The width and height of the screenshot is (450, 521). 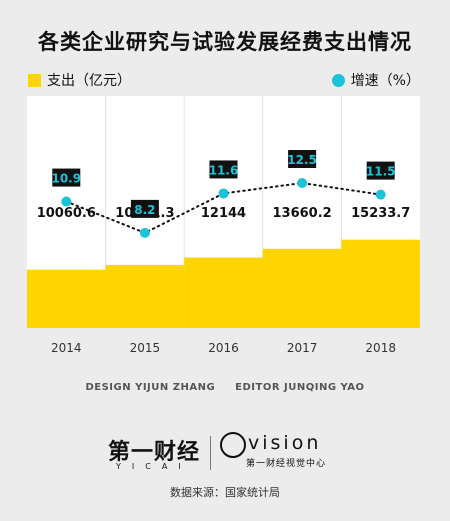 What do you see at coordinates (301, 213) in the screenshot?
I see `bar-value-label-2017: 13660.2` at bounding box center [301, 213].